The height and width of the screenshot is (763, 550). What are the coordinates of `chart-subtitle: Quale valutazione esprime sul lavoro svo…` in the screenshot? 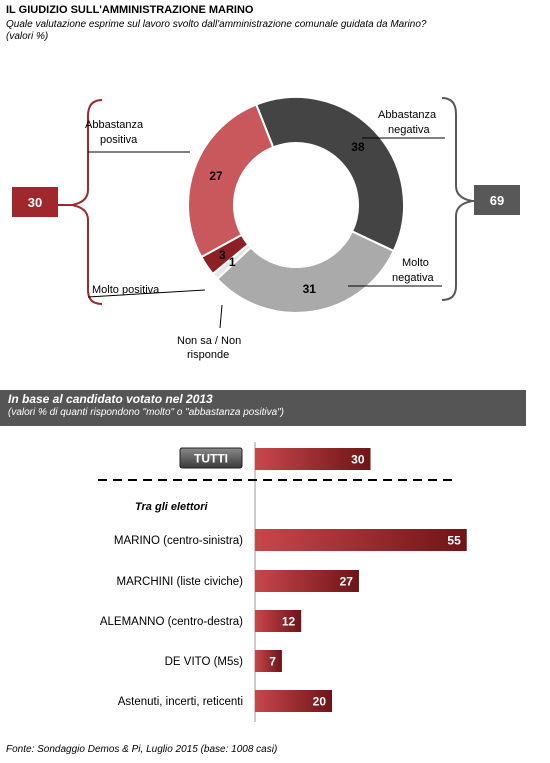 It's located at (216, 24).